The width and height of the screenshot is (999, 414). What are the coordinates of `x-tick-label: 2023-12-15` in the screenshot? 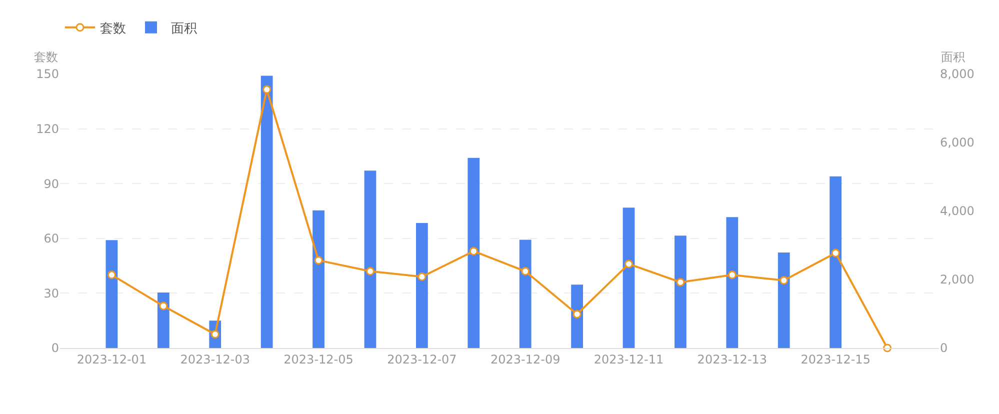 It's located at (835, 359).